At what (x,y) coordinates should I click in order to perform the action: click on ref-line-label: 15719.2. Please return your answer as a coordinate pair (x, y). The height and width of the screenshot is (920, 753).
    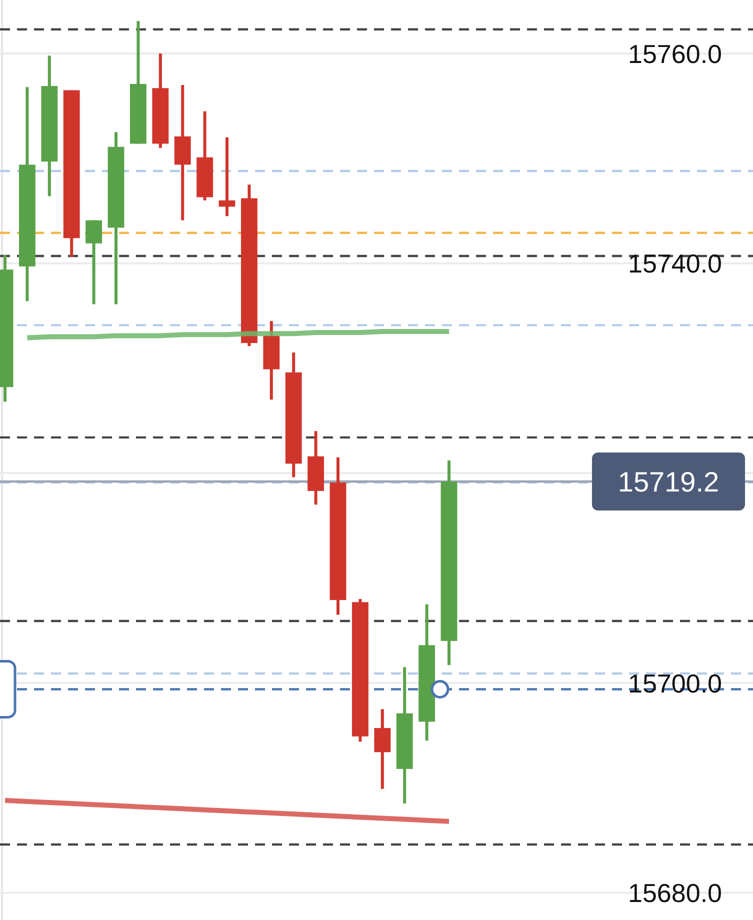
    Looking at the image, I should click on (669, 482).